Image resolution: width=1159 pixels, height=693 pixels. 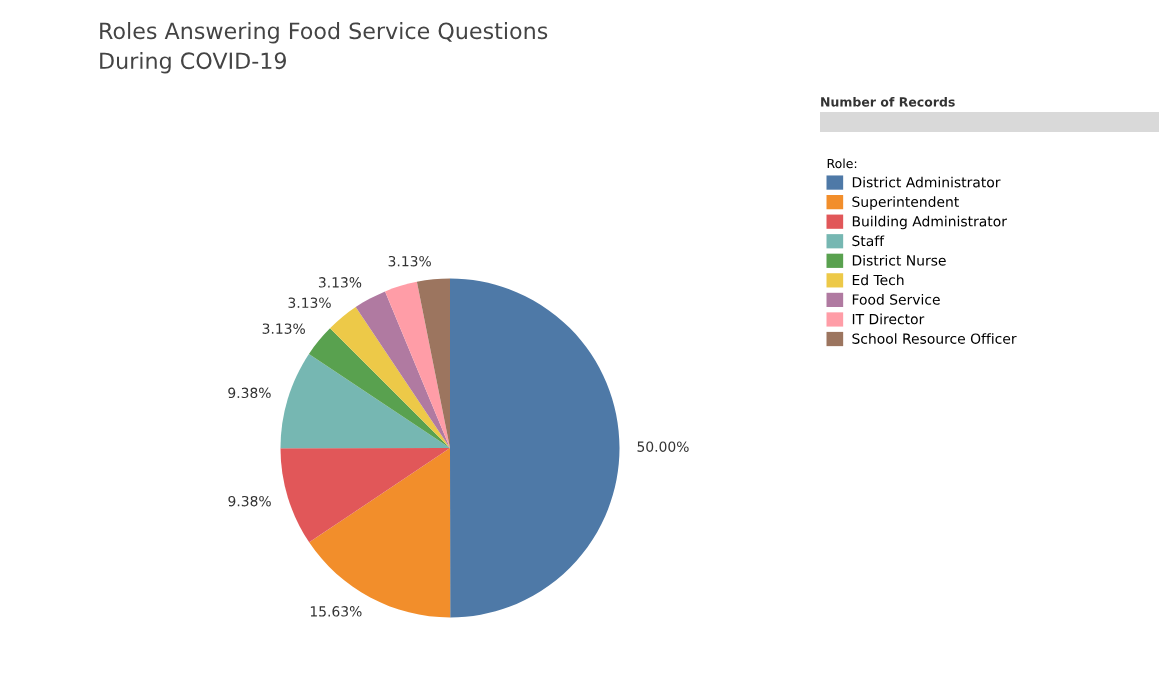 I want to click on legend-label: Building Administrator, so click(x=929, y=222).